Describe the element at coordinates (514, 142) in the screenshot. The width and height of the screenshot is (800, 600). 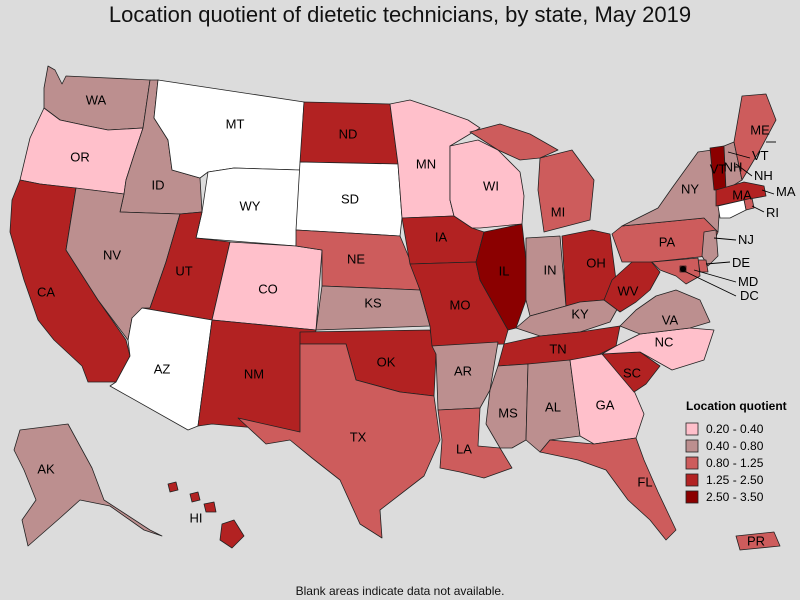
I see `state-mi-part` at that location.